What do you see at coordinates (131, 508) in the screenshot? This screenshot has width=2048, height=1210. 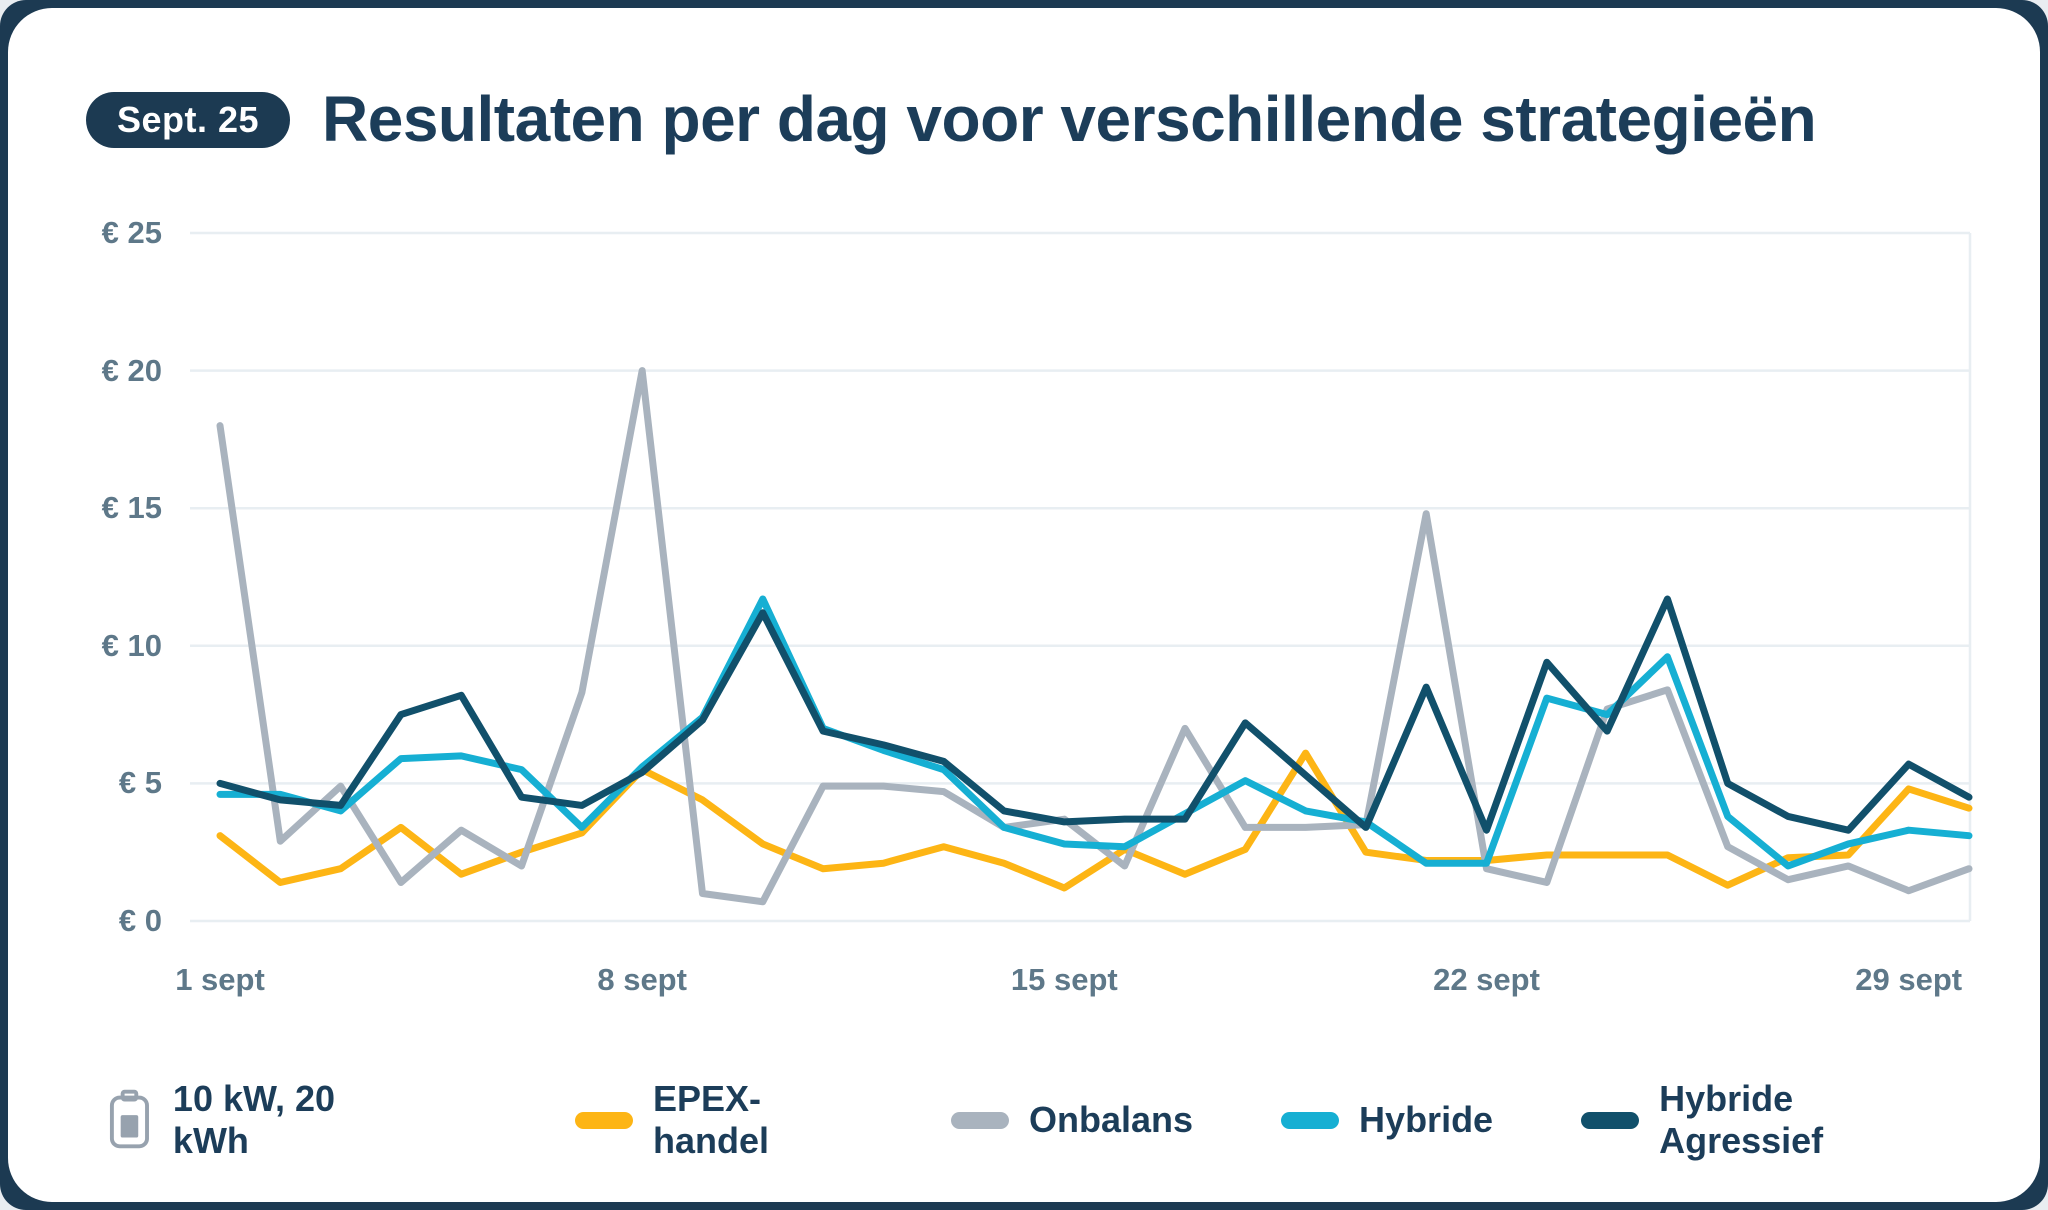 I see `y-tick-label: € 15` at bounding box center [131, 508].